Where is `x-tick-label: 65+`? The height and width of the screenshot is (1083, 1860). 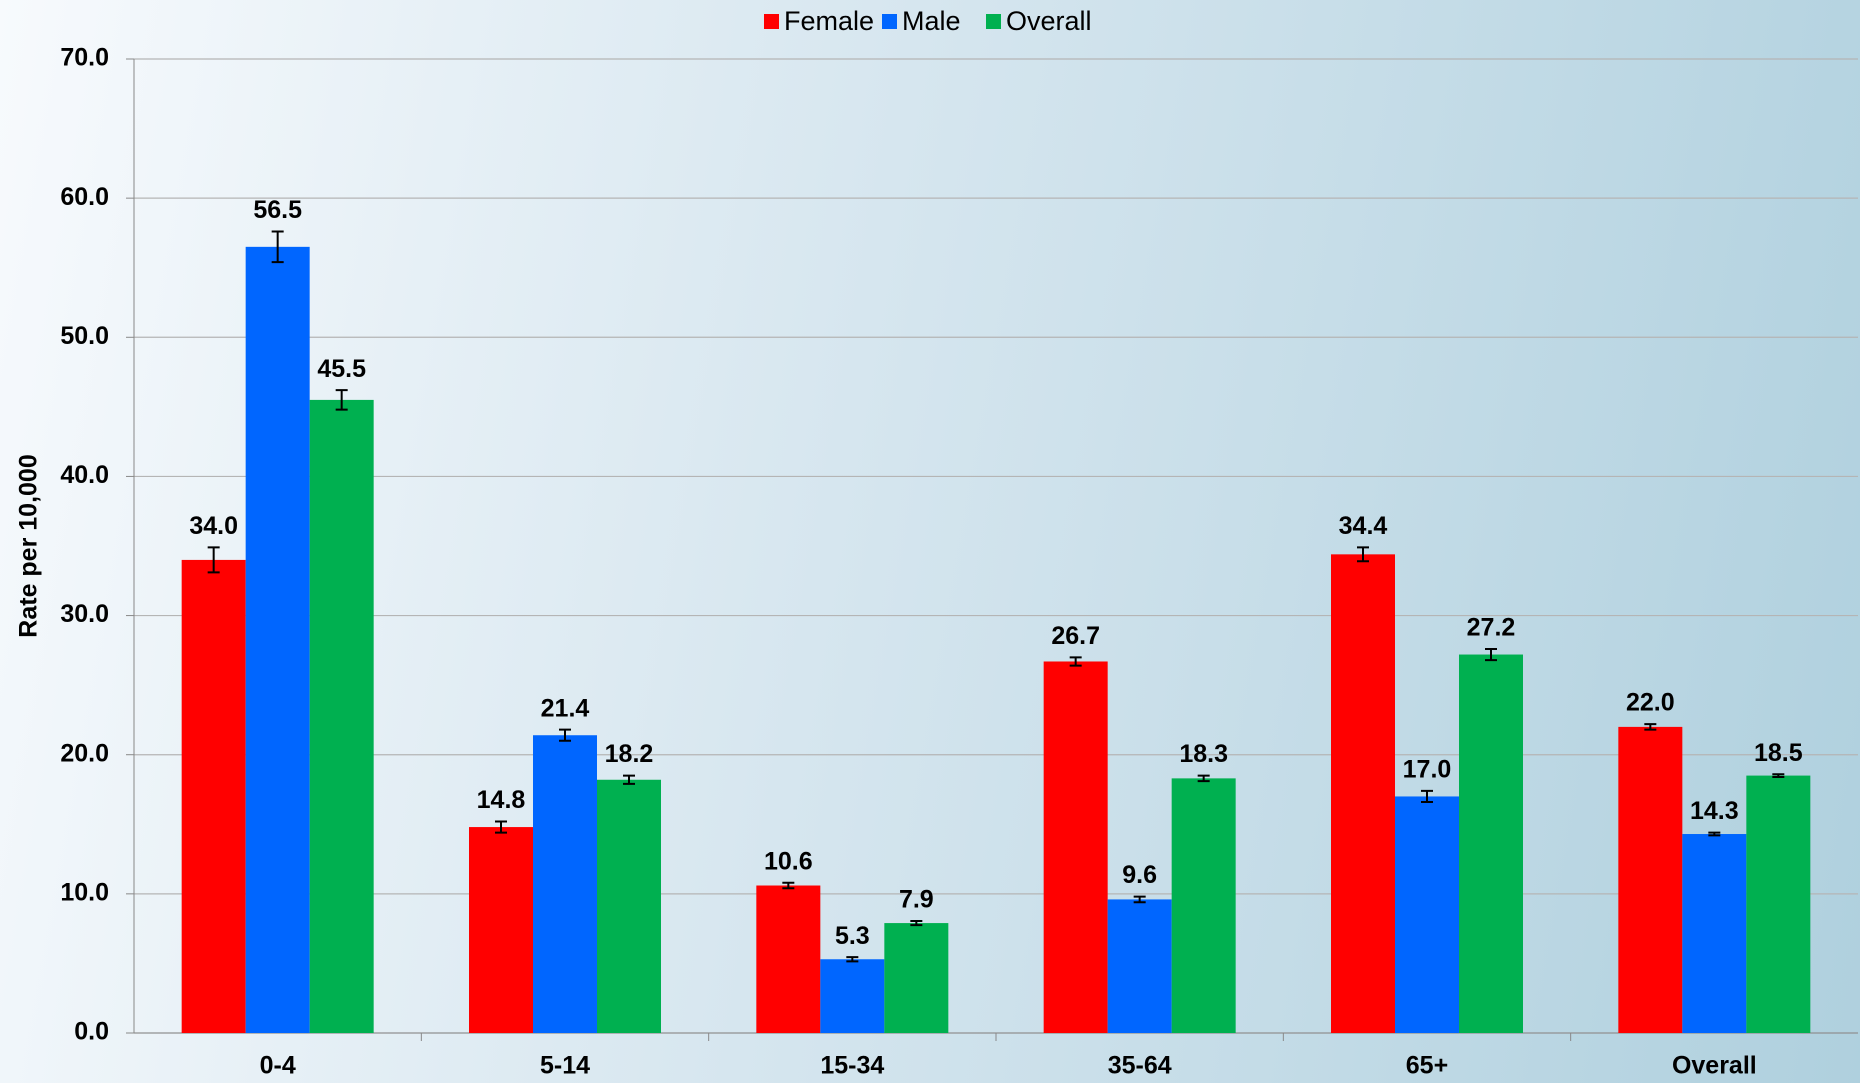 x-tick-label: 65+ is located at coordinates (1427, 1066).